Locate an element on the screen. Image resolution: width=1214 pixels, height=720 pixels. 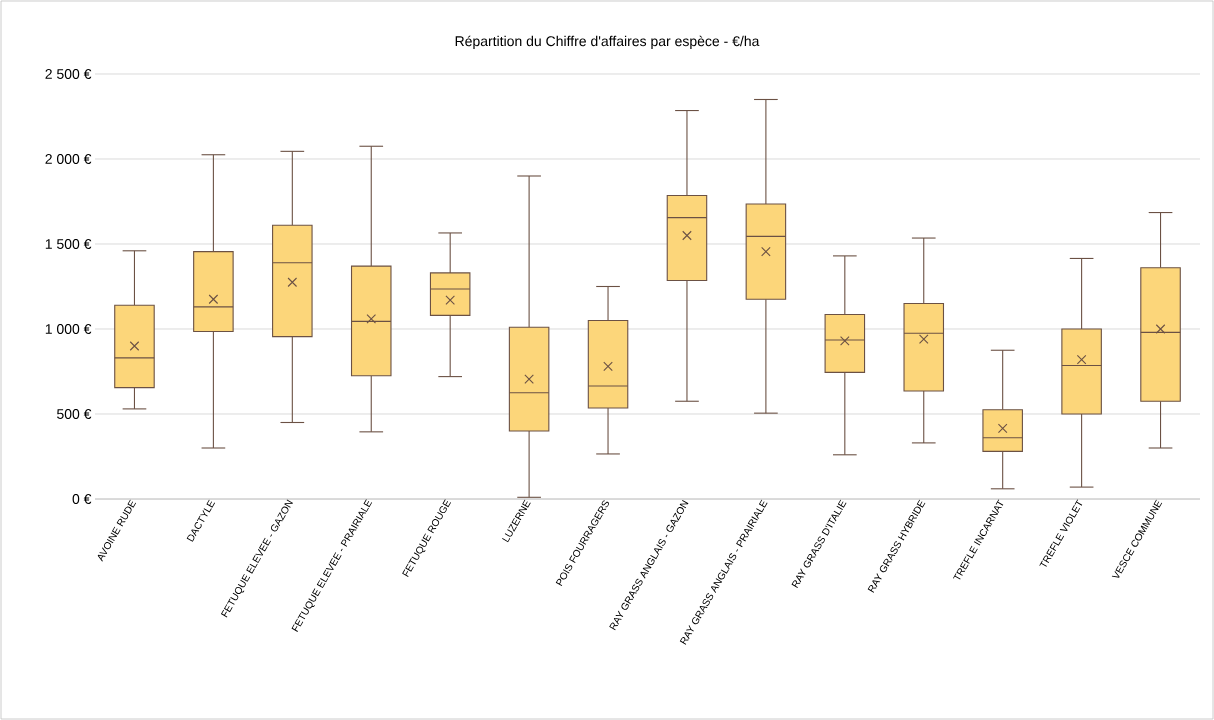
chart-title: Répartition du Chiffre d'affaires par espèce - €/ha is located at coordinates (607, 42).